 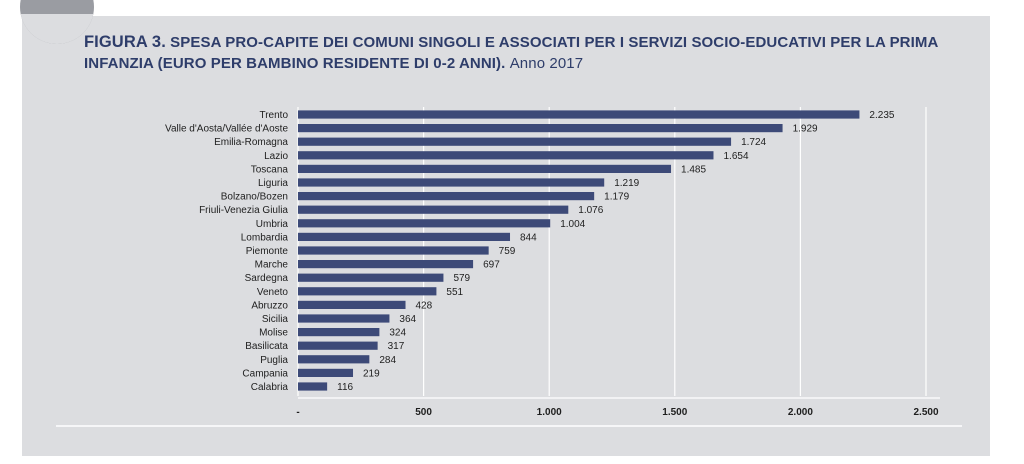 I want to click on category-label-6: Bolzano/Bozen, so click(x=254, y=197).